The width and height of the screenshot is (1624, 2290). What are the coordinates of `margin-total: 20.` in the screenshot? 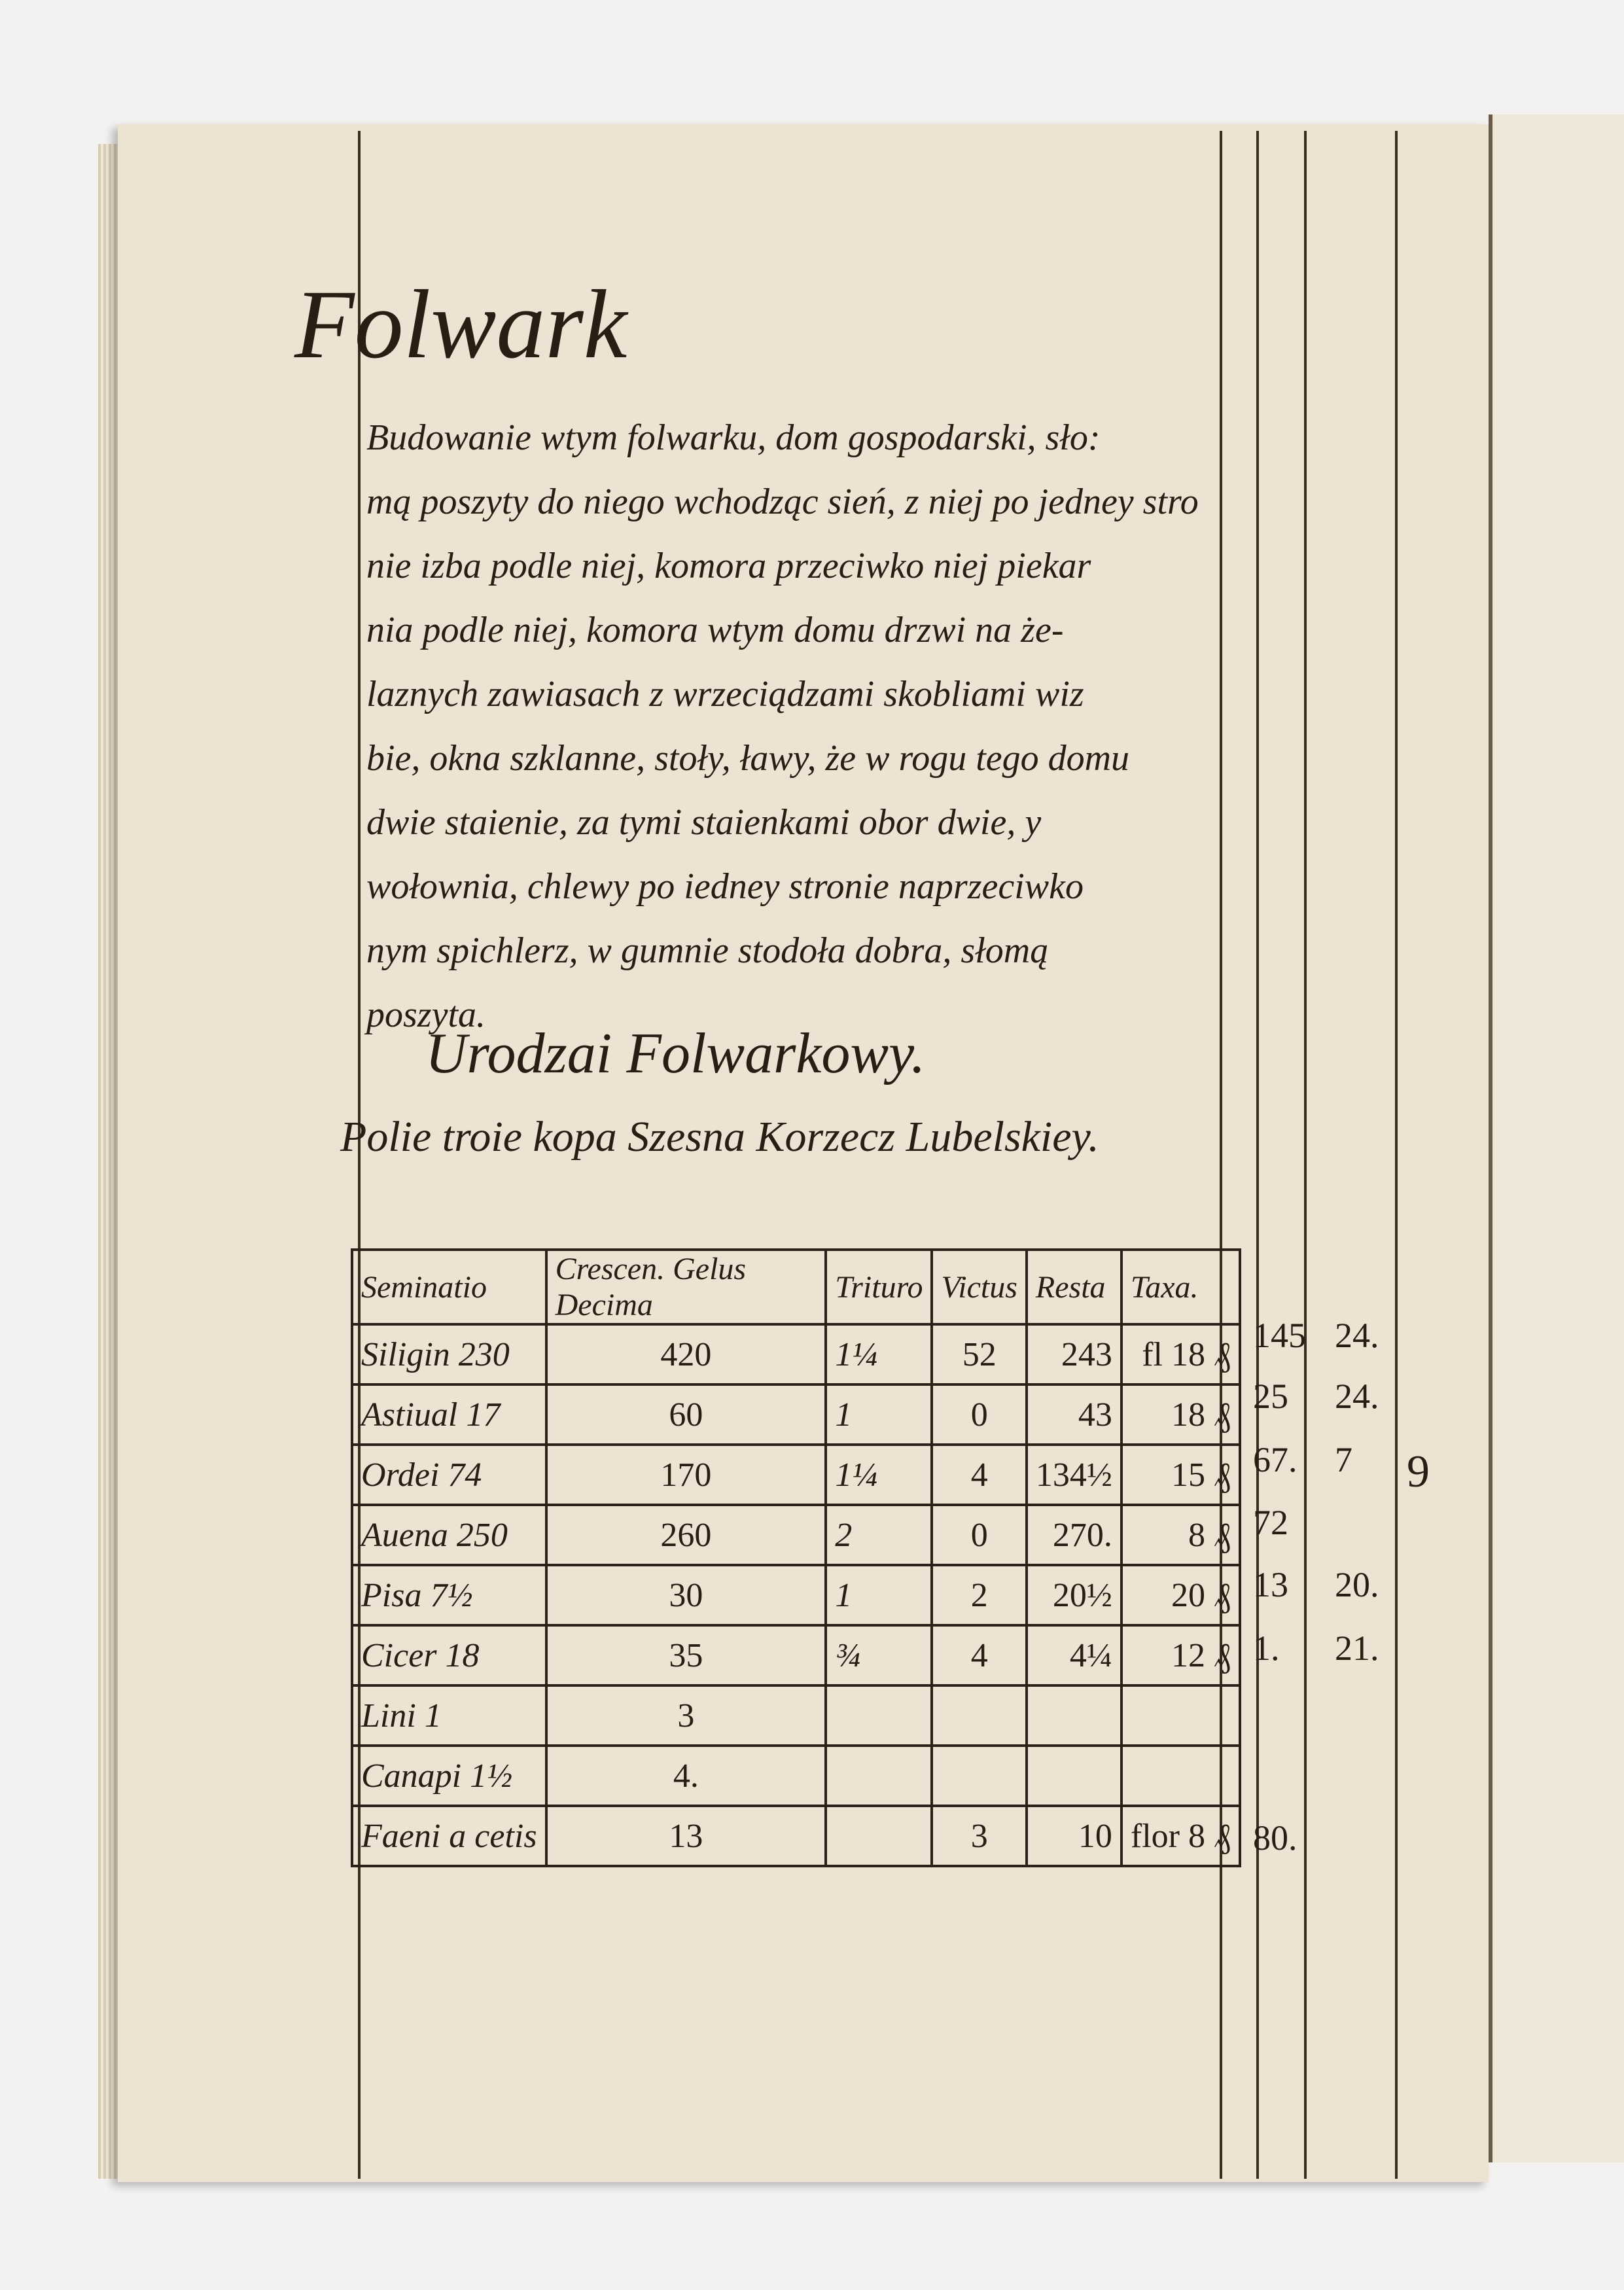 It's located at (1357, 1584).